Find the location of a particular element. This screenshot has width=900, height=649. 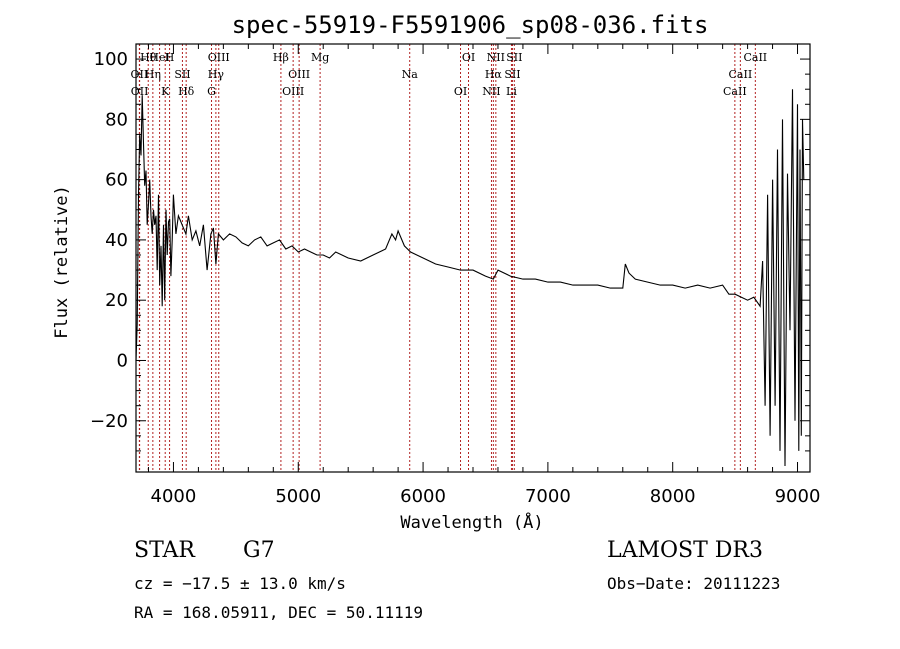

y-tick-label: 40 is located at coordinates (116, 240).